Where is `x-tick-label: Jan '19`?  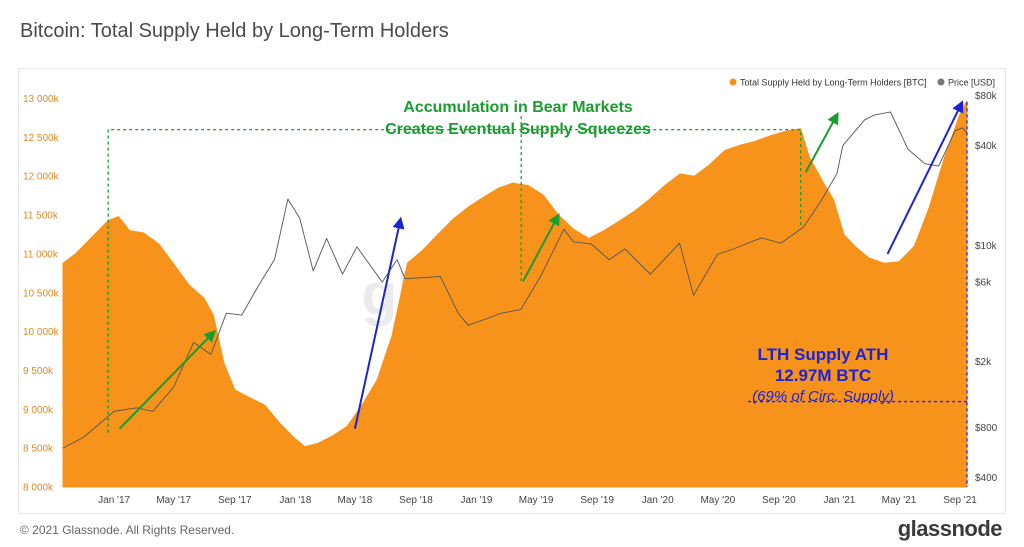 x-tick-label: Jan '19 is located at coordinates (477, 500).